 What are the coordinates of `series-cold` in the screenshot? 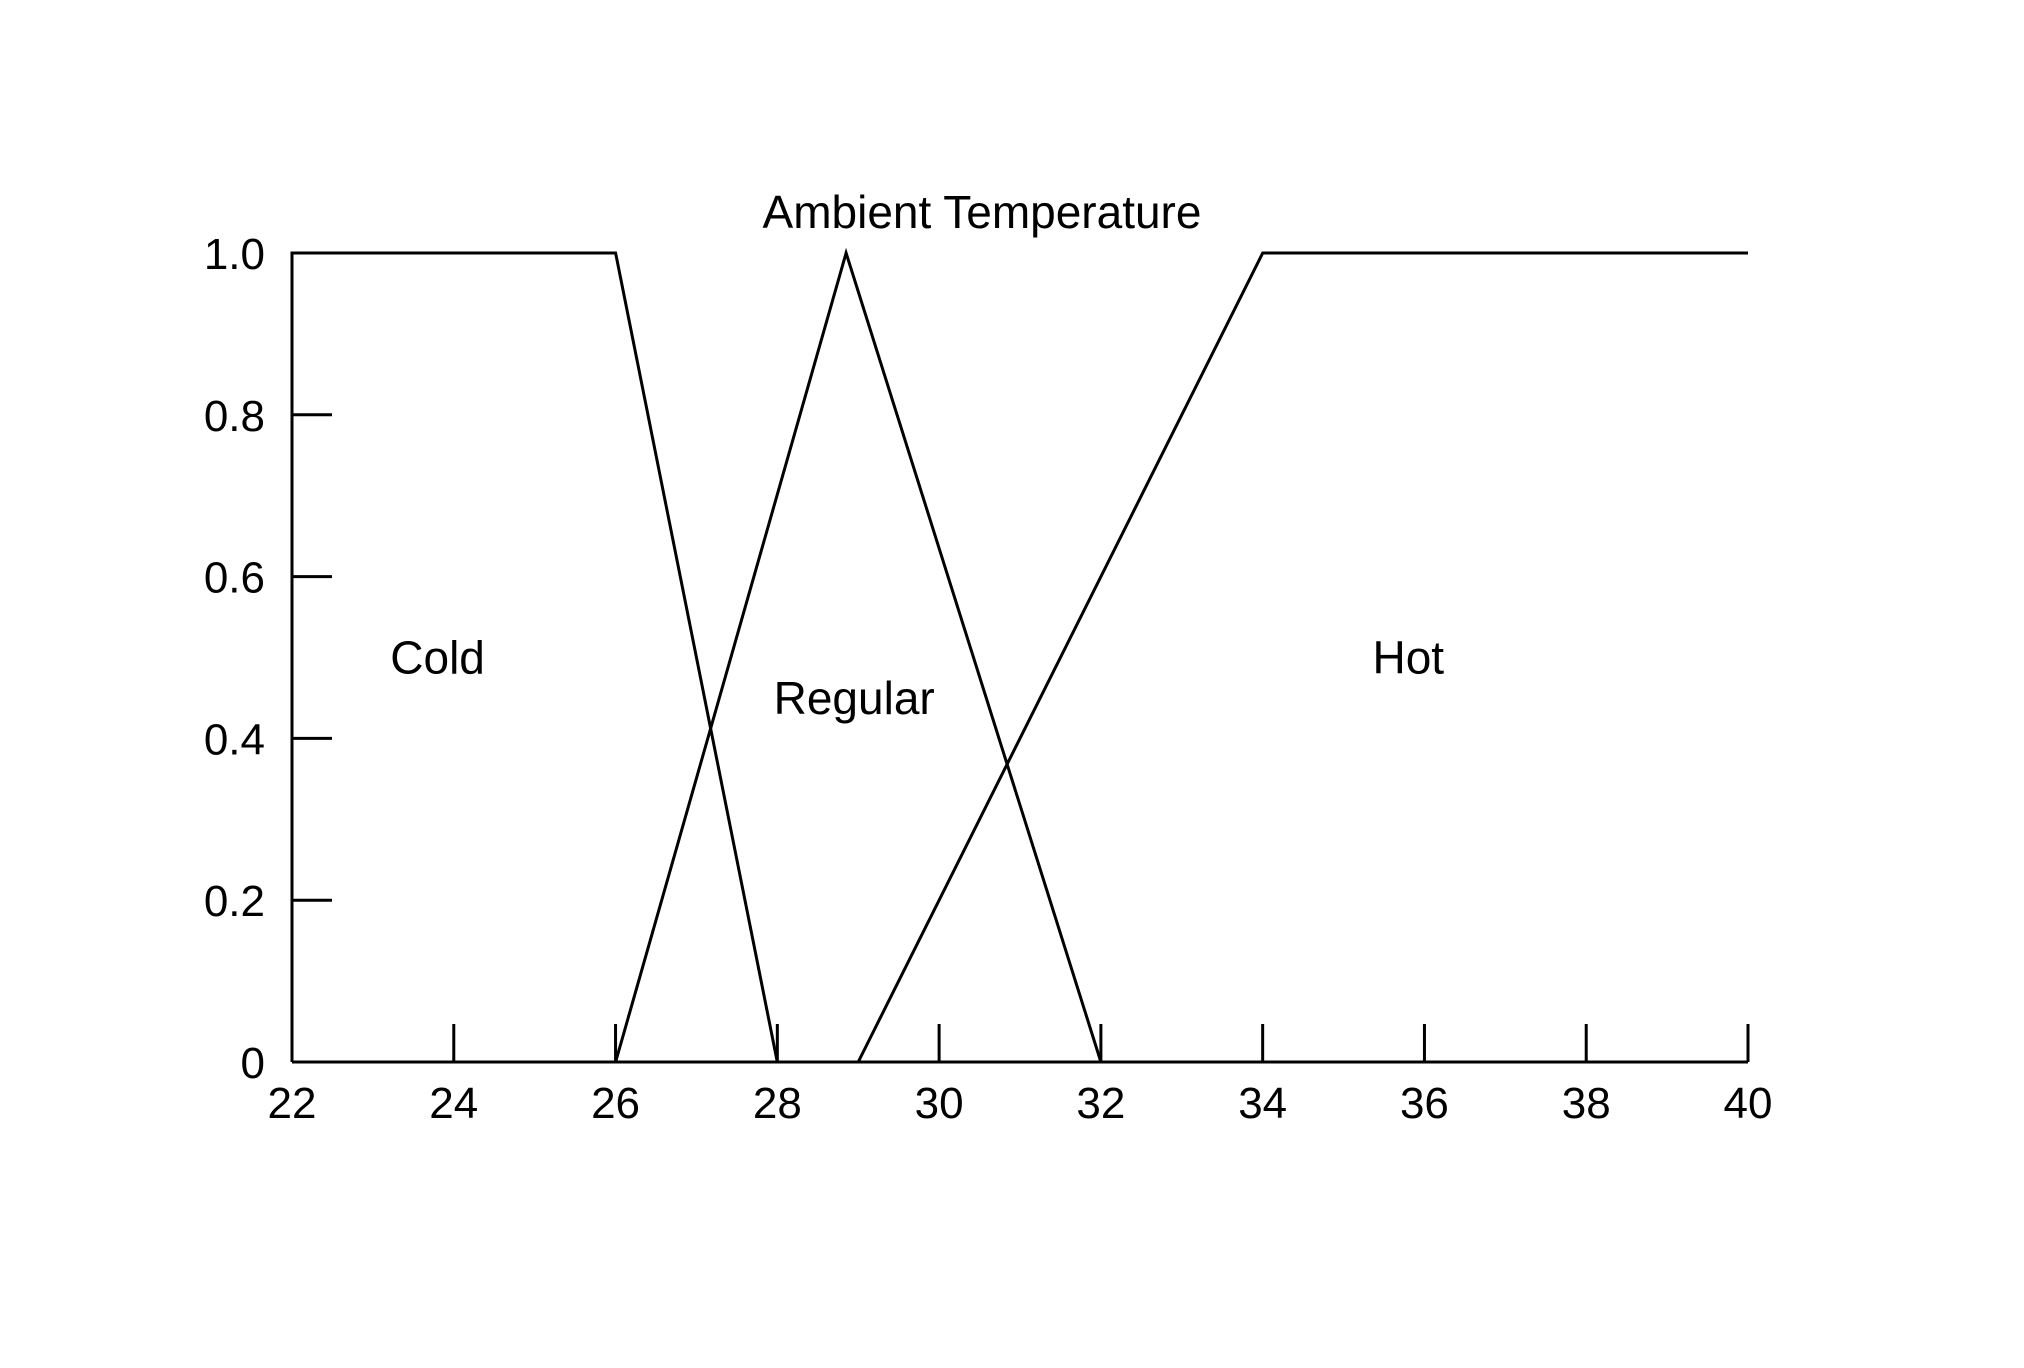 It's located at (534, 657).